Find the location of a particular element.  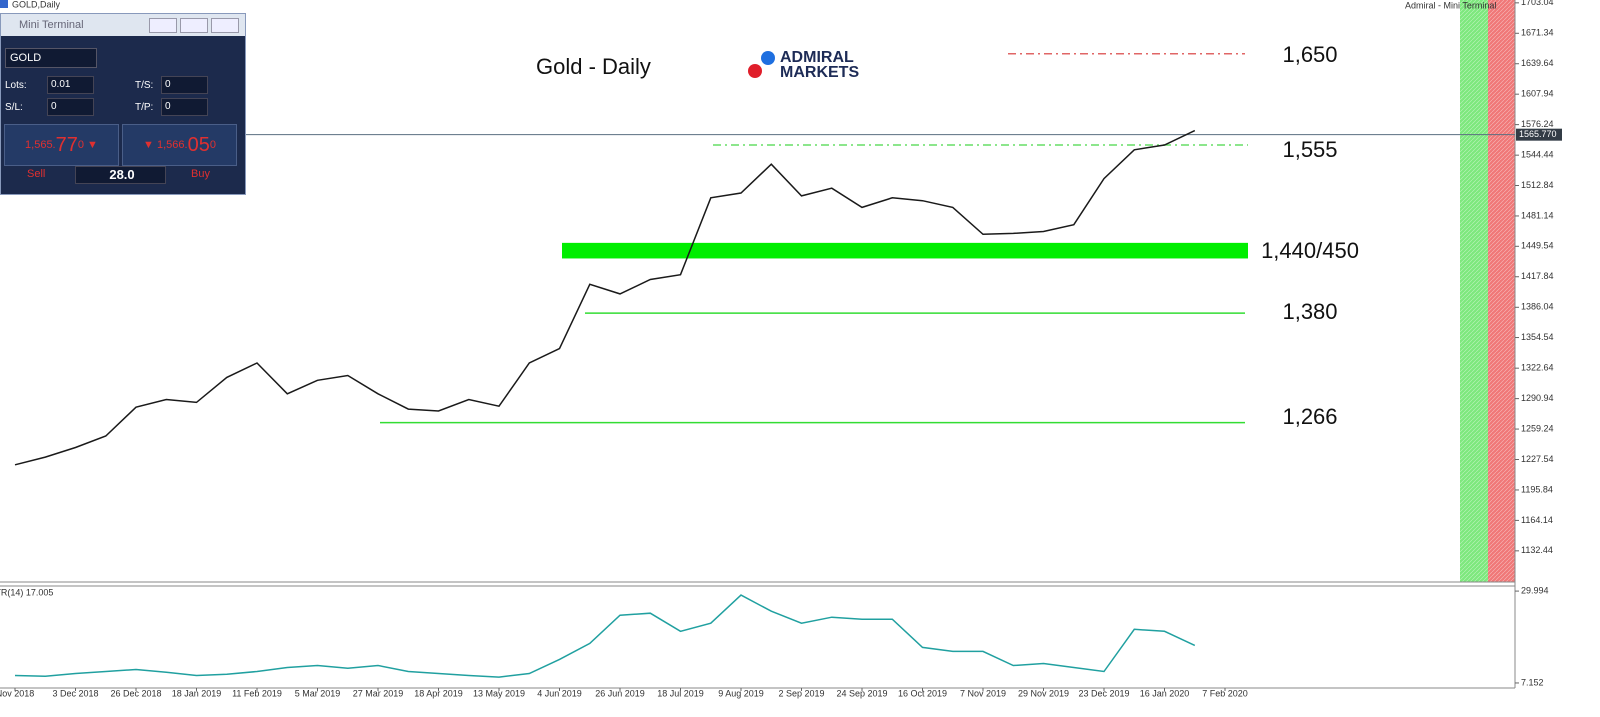

y-tick-label: 1607.94 is located at coordinates (1537, 94).